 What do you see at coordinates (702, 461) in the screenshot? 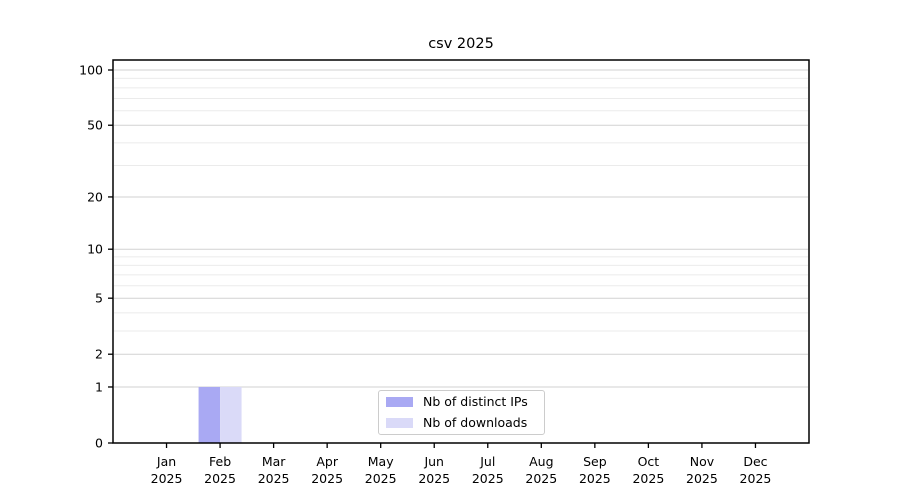
I see `x-tick-label-month: Nov` at bounding box center [702, 461].